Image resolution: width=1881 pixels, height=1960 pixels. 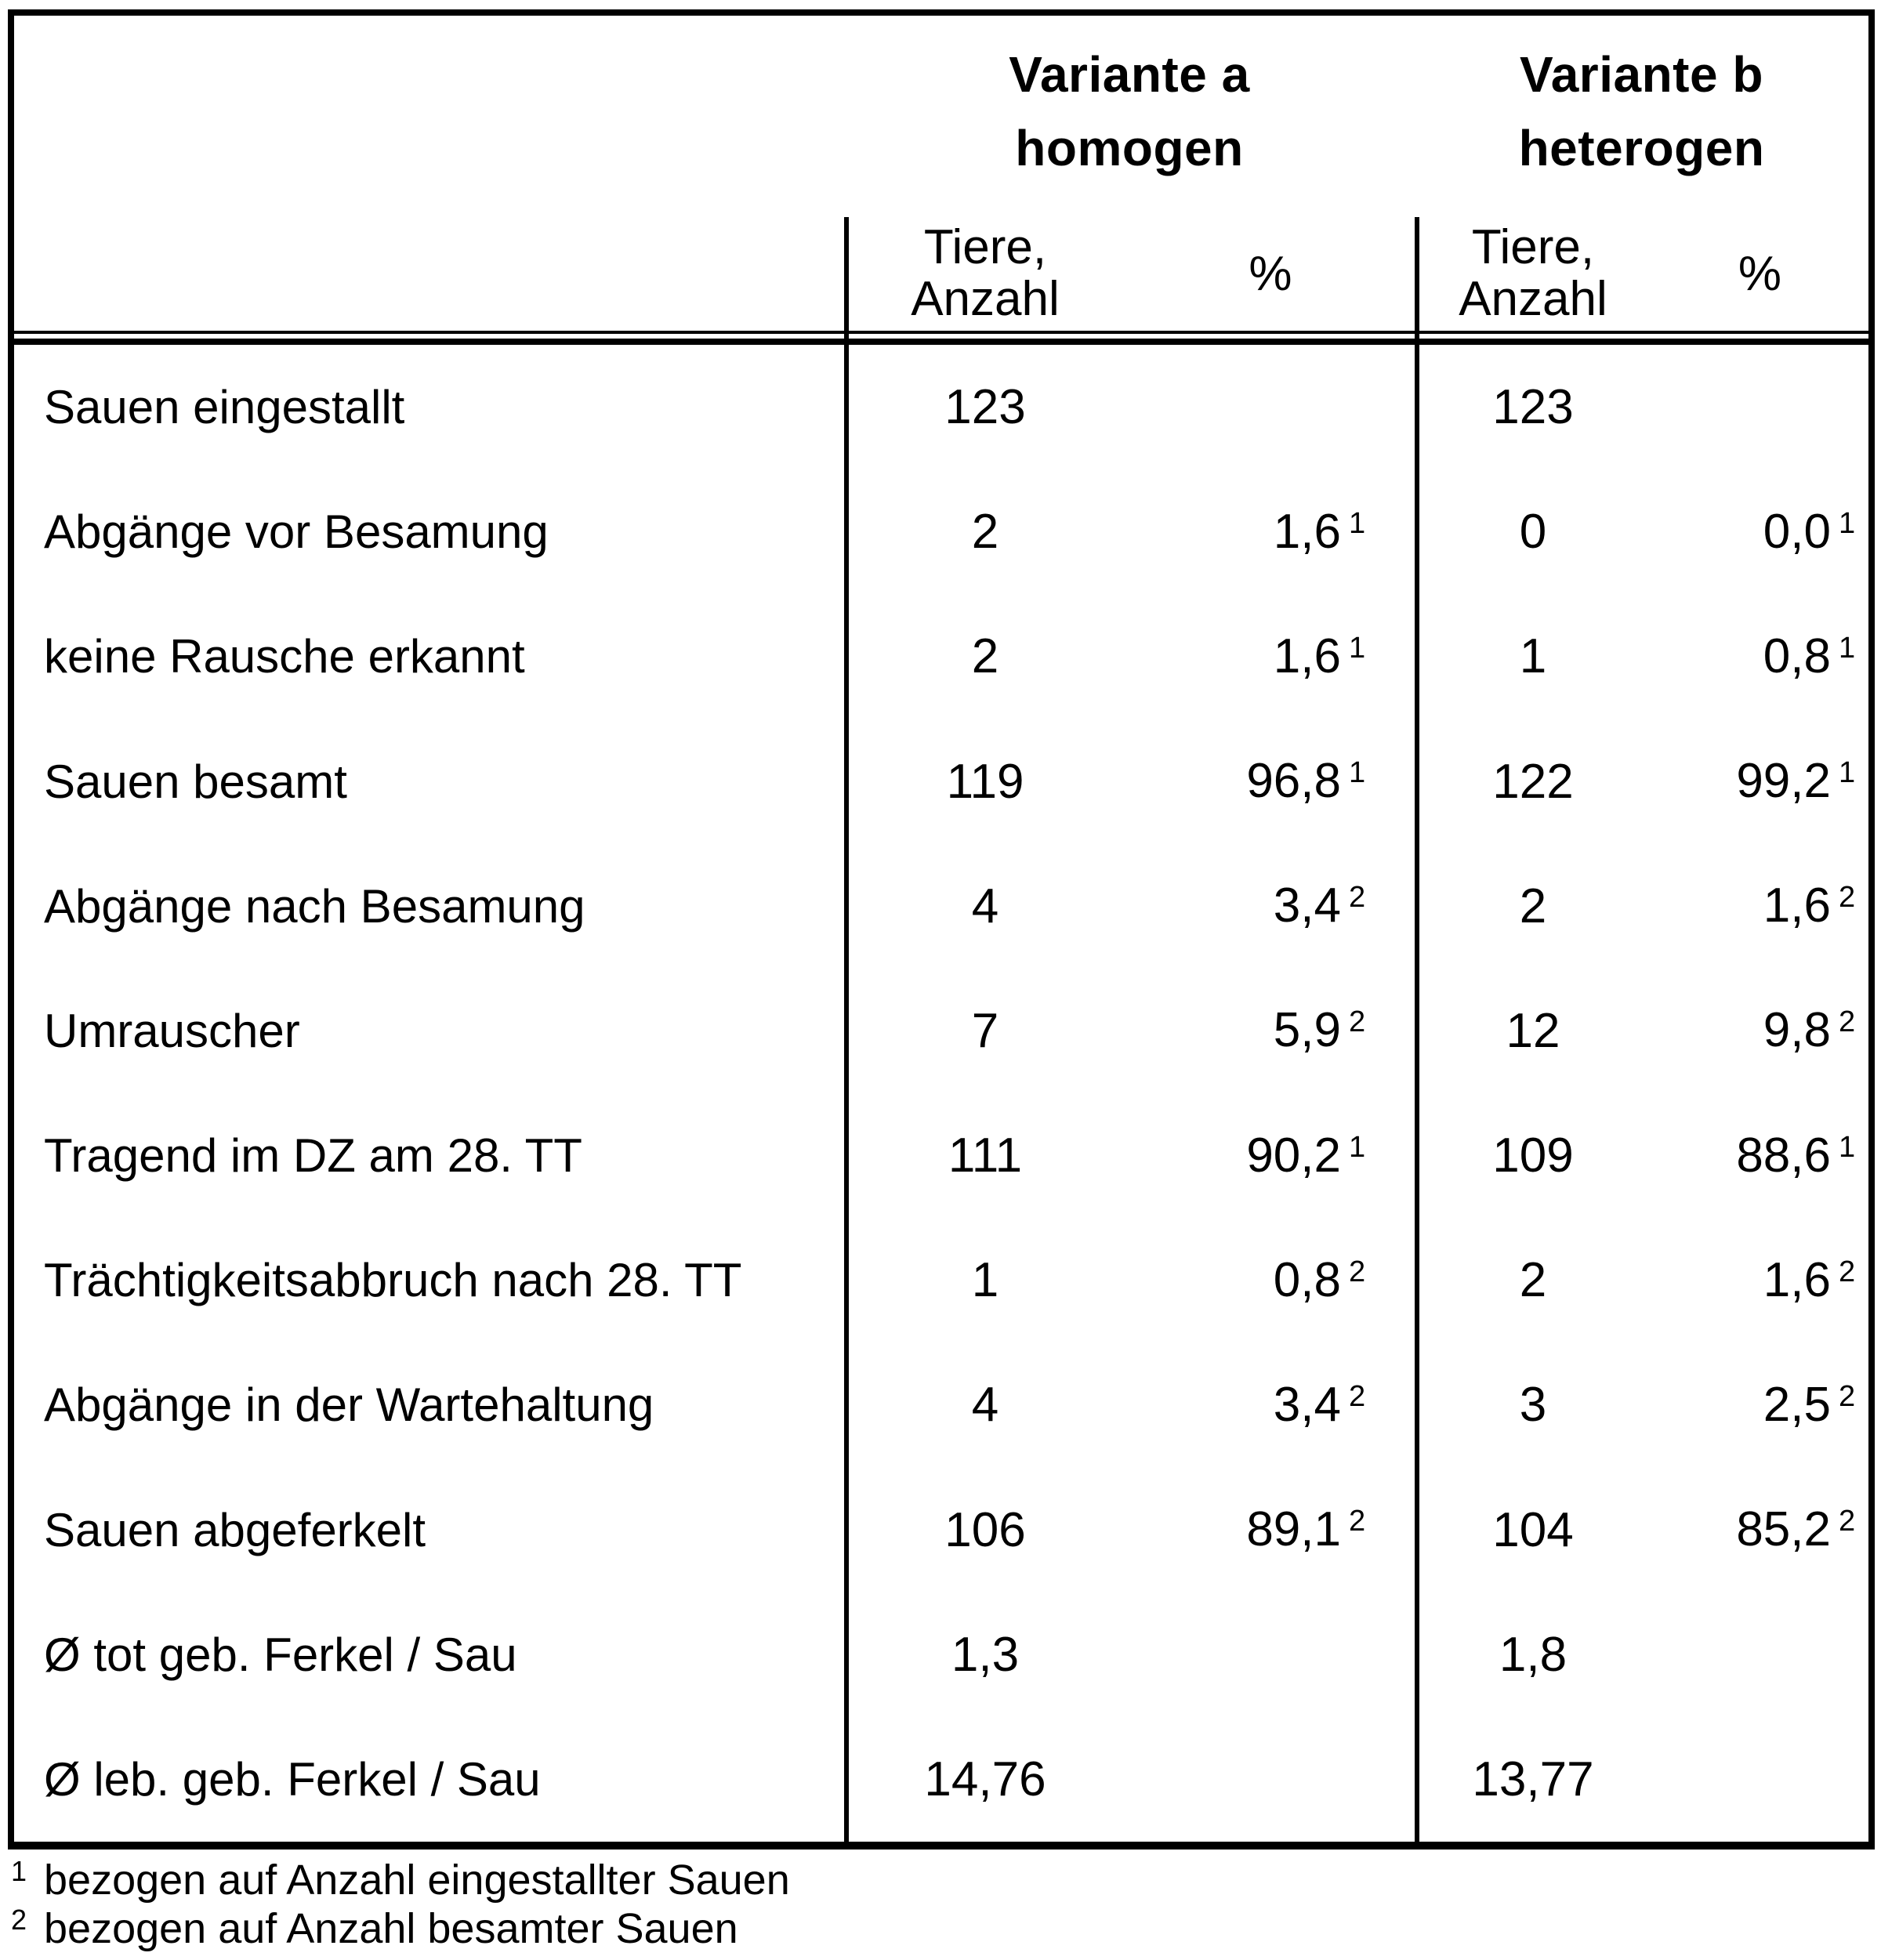 I want to click on percent-value-a: 90,2, so click(x=1293, y=1156).